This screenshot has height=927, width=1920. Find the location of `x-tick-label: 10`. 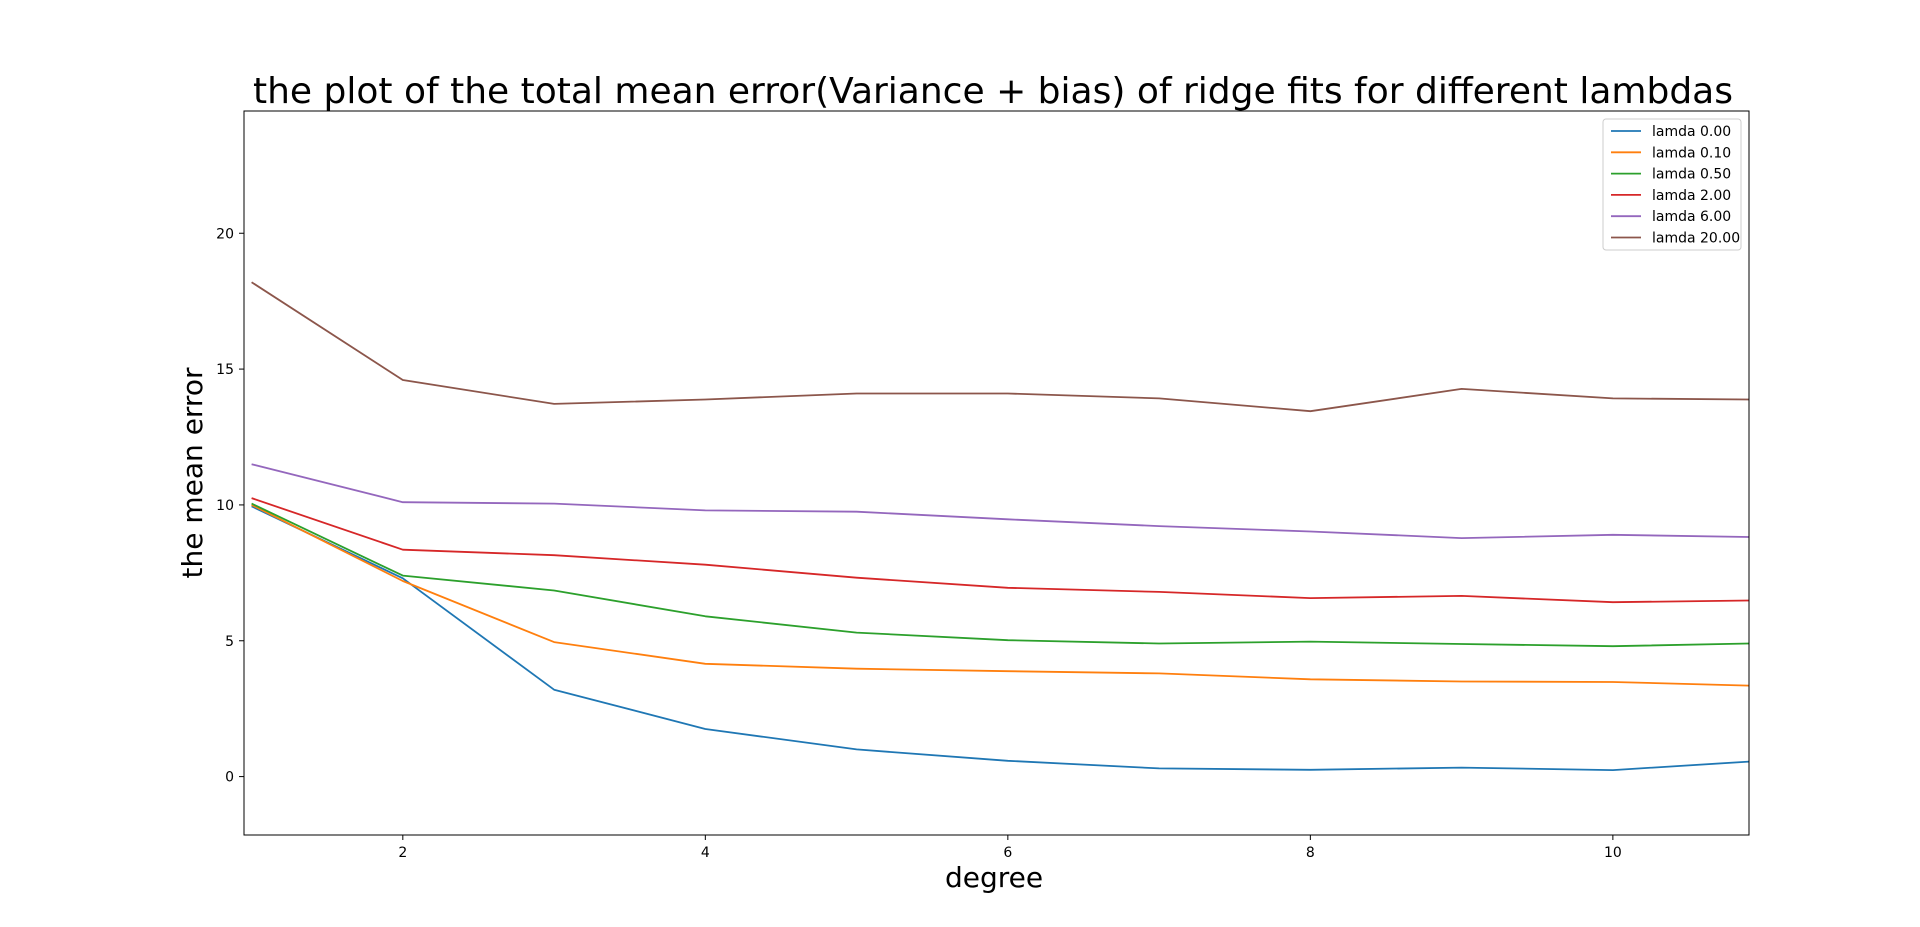

x-tick-label: 10 is located at coordinates (1613, 853).